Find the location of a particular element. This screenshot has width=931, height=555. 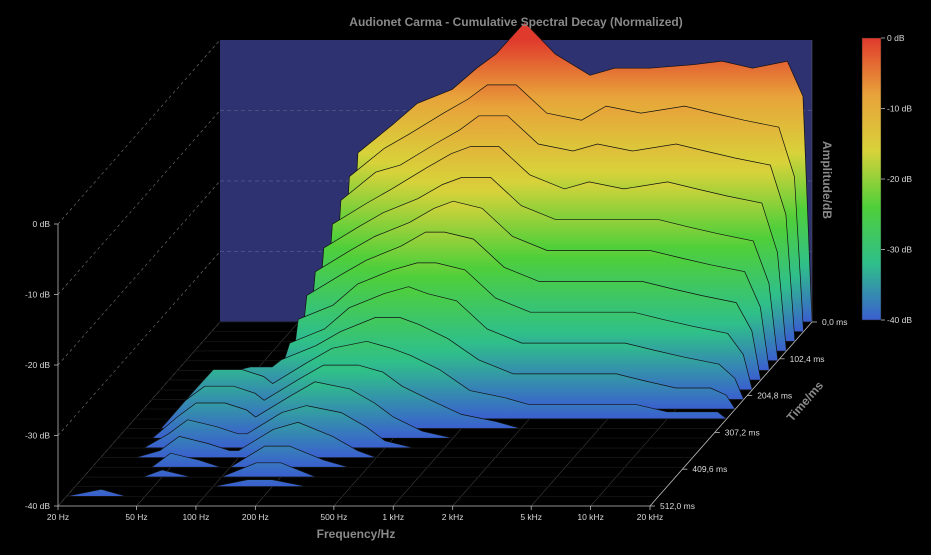

colorbar-label: -40 dB is located at coordinates (899, 320).